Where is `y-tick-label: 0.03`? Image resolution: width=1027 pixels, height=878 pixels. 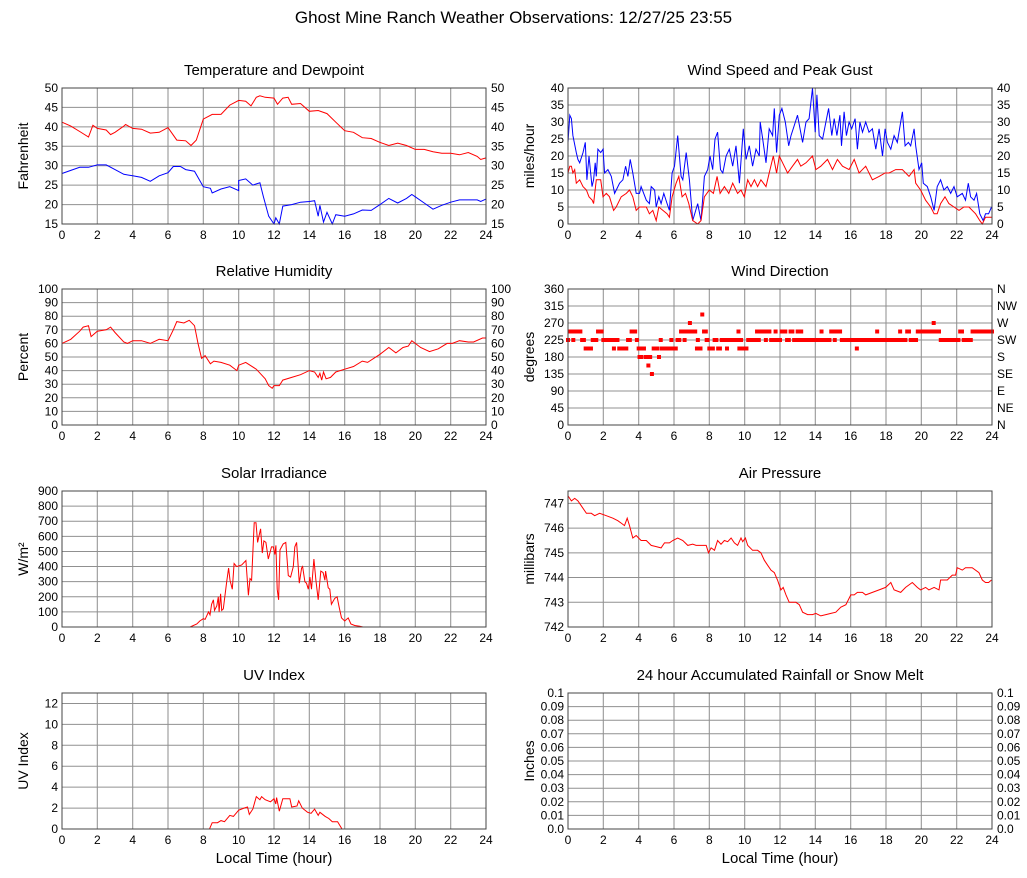 y-tick-label: 0.03 is located at coordinates (553, 788).